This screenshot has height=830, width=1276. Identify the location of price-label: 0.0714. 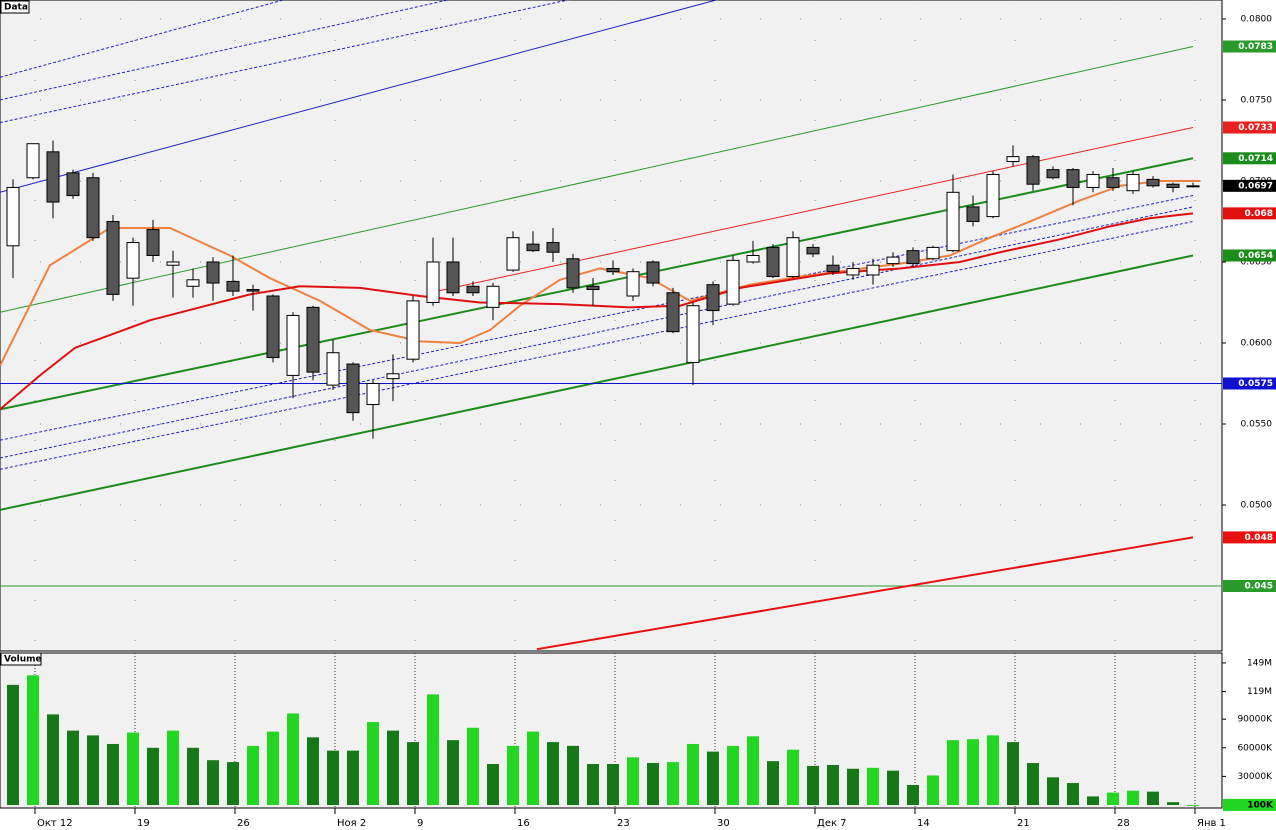
(1255, 159).